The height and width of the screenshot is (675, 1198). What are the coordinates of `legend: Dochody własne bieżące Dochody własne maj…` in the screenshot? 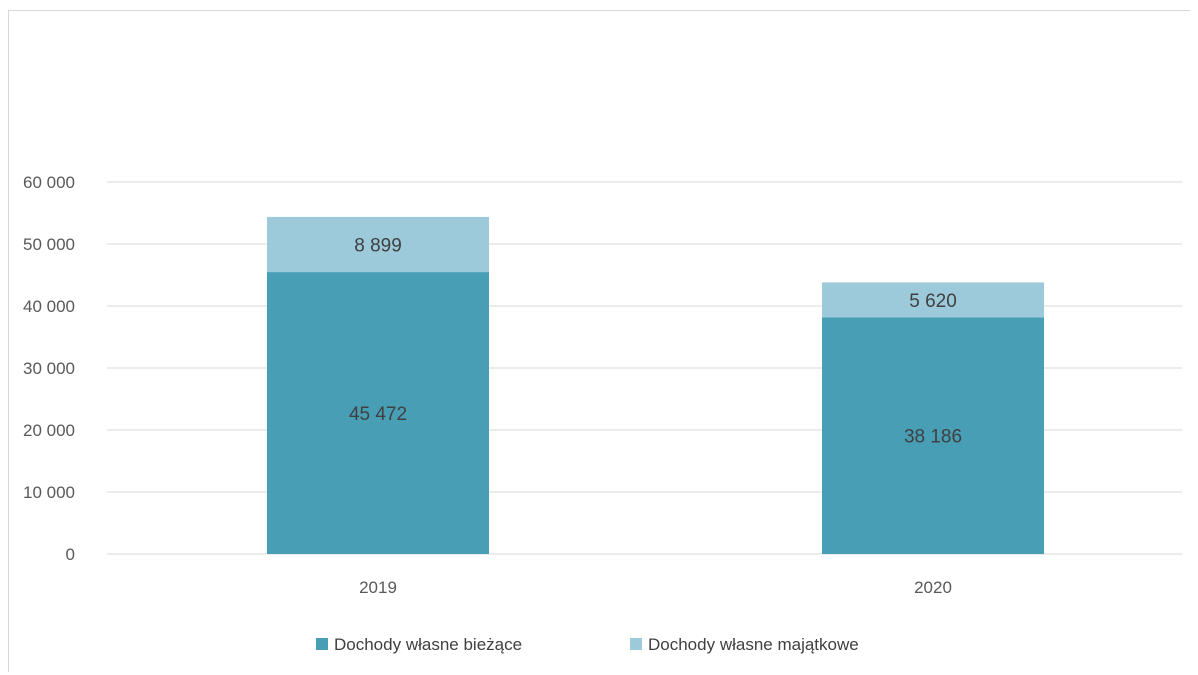 It's located at (587, 644).